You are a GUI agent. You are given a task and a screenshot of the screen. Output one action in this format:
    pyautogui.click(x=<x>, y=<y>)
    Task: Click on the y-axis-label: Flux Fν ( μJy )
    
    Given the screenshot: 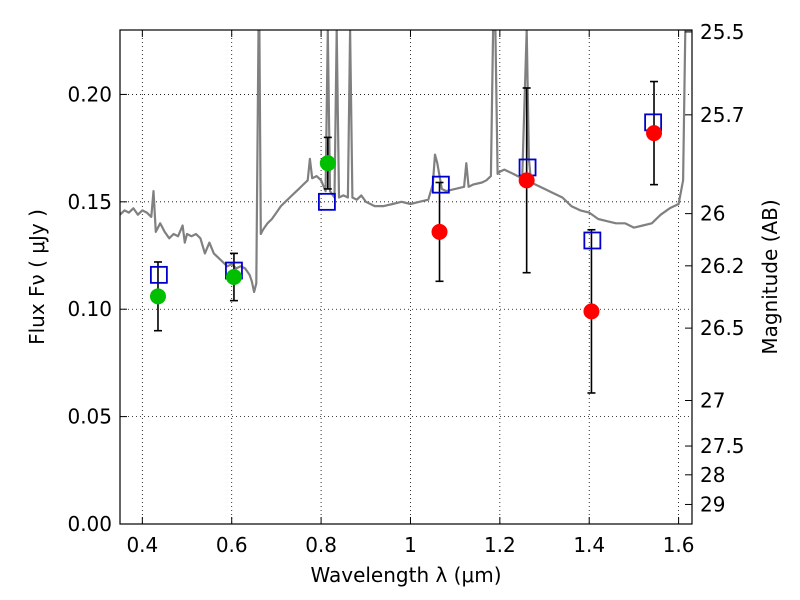 What is the action you would take?
    pyautogui.click(x=37, y=277)
    